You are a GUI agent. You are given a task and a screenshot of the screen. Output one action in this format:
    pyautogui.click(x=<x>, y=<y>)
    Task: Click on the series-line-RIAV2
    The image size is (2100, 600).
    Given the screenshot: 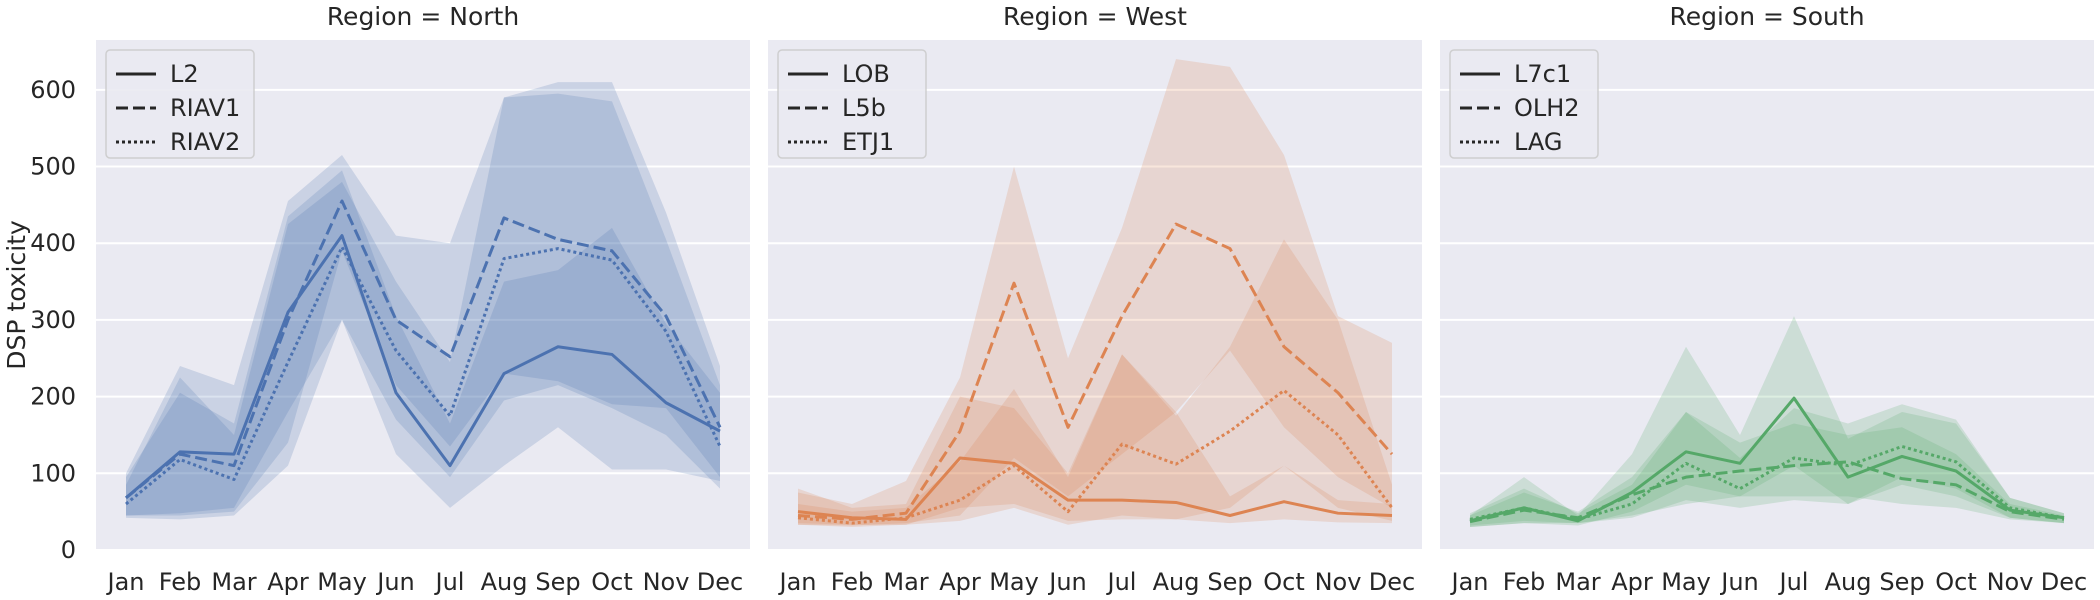 What is the action you would take?
    pyautogui.click(x=423, y=375)
    